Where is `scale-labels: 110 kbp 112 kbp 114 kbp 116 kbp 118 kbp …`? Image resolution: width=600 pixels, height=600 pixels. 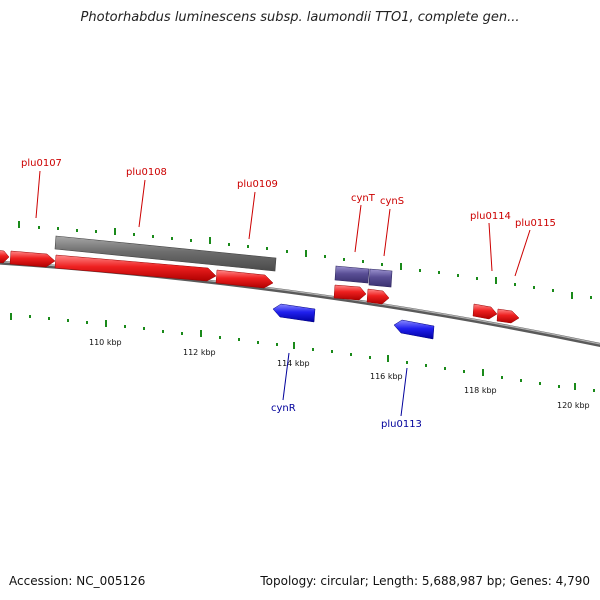
scale-labels: 110 kbp 112 kbp 114 kbp 116 kbp 118 kbp … is located at coordinates (339, 374).